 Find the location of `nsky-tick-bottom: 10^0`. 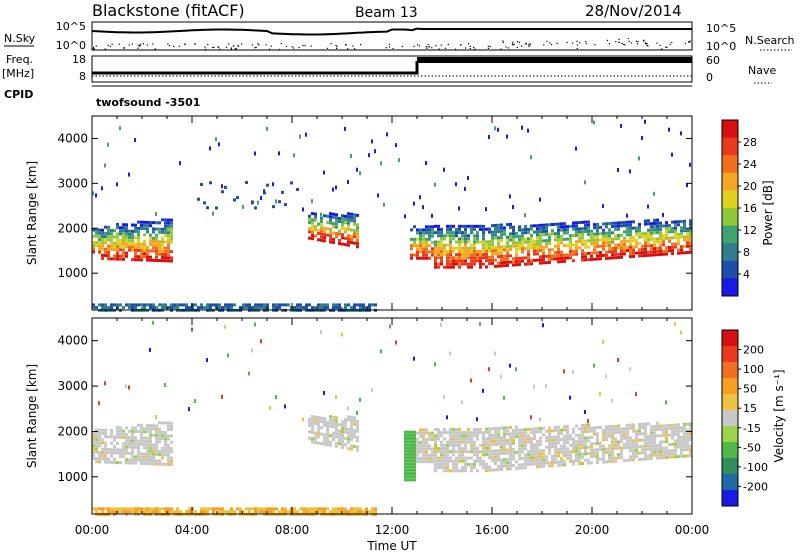

nsky-tick-bottom: 10^0 is located at coordinates (71, 45).